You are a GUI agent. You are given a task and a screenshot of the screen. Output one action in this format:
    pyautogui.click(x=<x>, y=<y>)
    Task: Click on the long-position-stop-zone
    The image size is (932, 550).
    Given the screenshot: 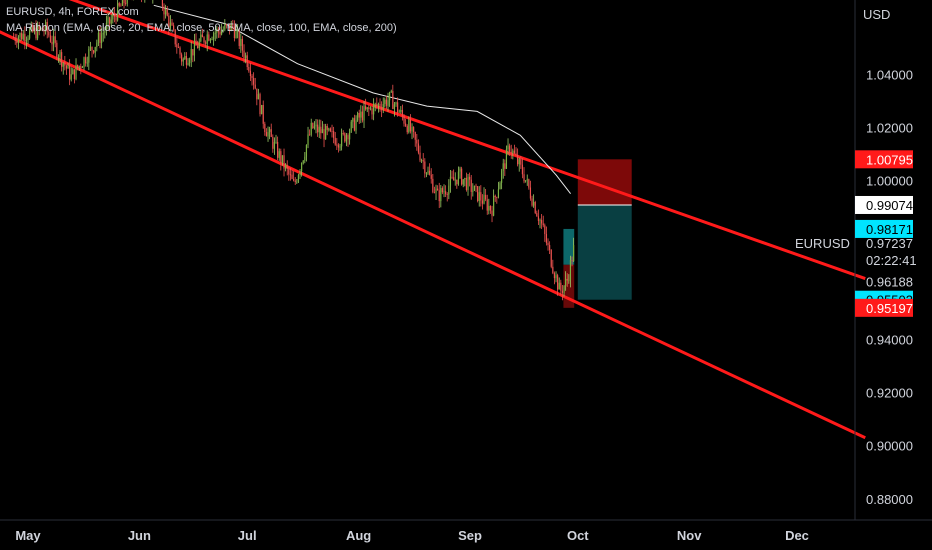 What is the action you would take?
    pyautogui.click(x=569, y=286)
    